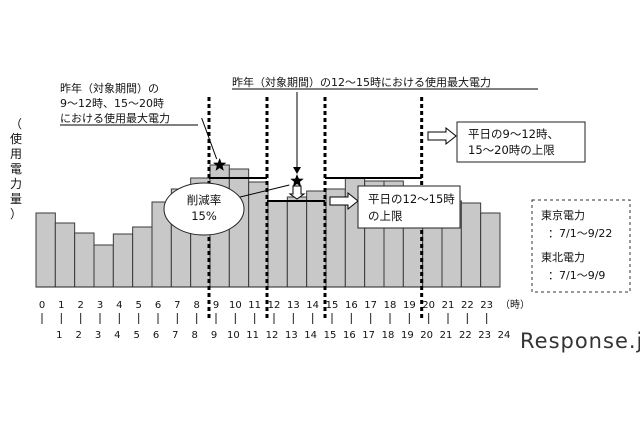  Describe the element at coordinates (260, 192) in the screenshot. I see `pointer-reduction` at that location.